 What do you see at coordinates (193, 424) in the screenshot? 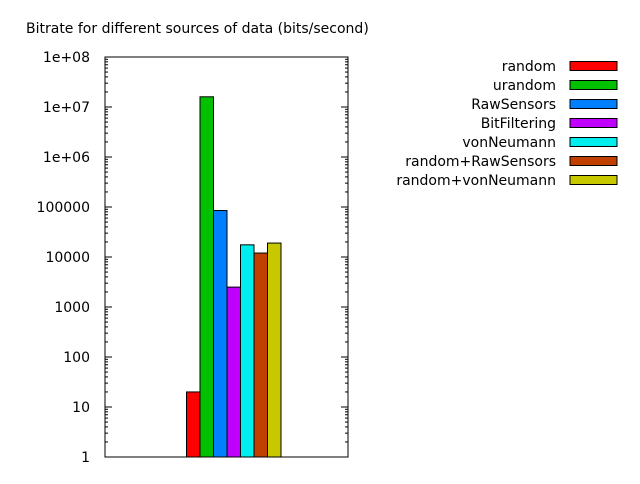
I see `bar-random` at bounding box center [193, 424].